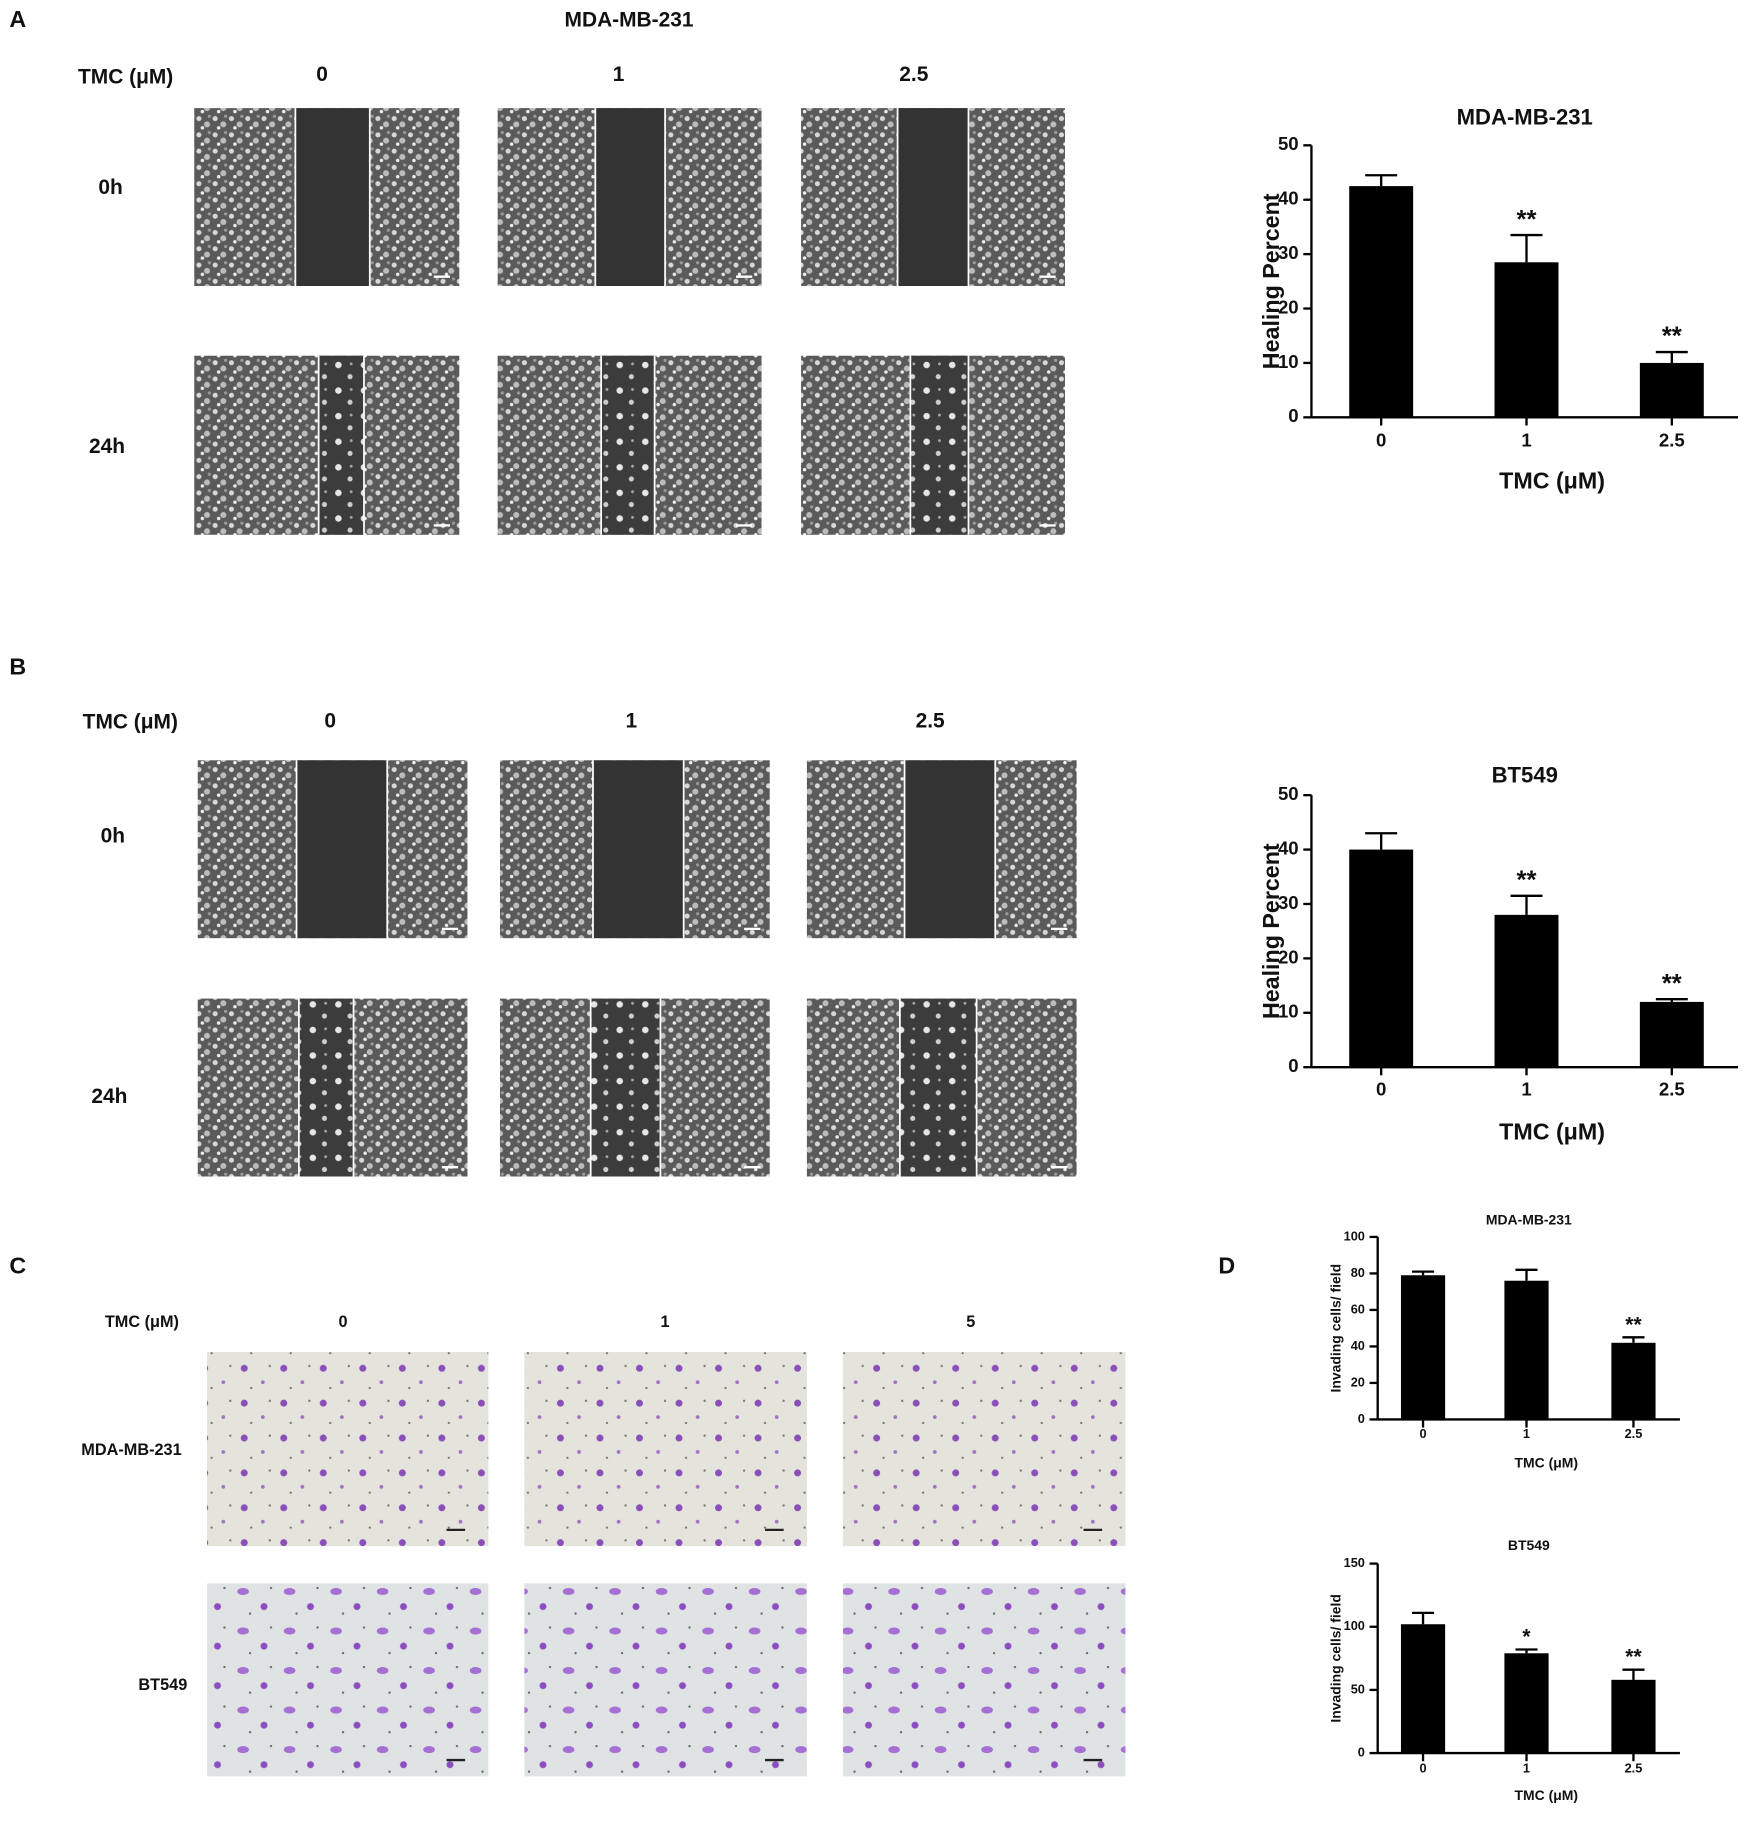 The height and width of the screenshot is (1824, 1744). Describe the element at coordinates (970, 1322) in the screenshot. I see `column-label: 5` at that location.